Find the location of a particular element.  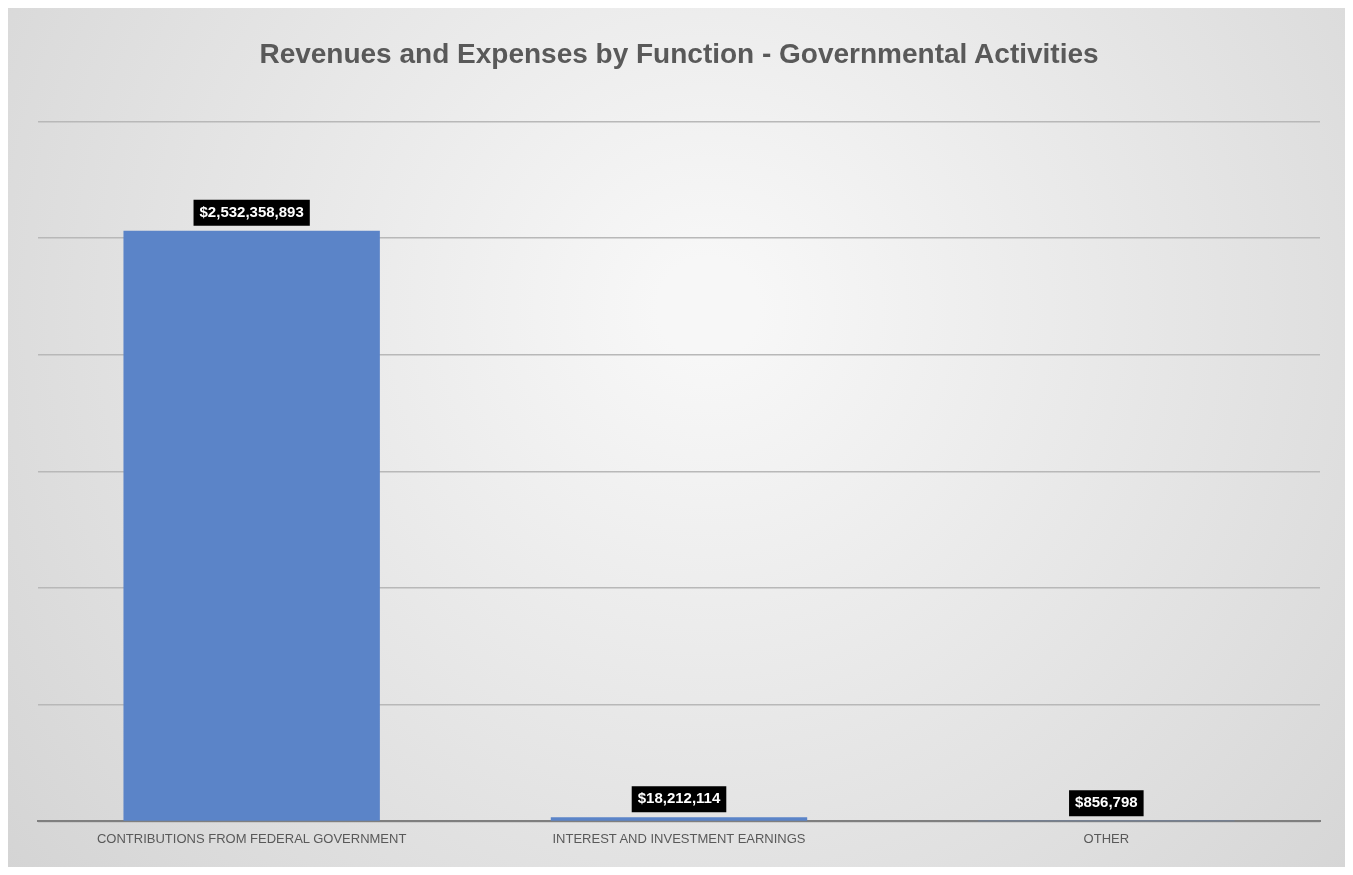

data-label: $856,798 is located at coordinates (1106, 802).